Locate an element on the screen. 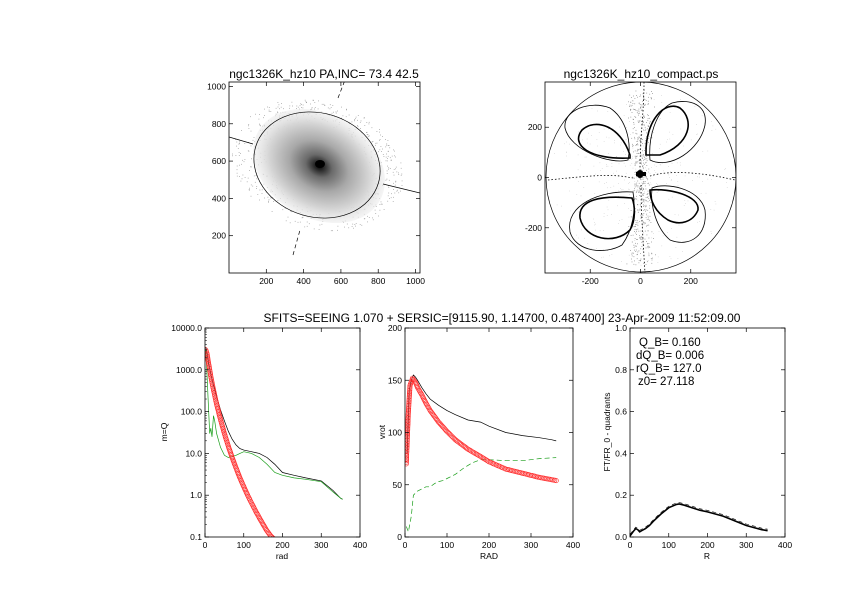 This screenshot has height=595, width=842. vrot-axes: 0 100 200 300 400 0 50 100 150 200 is located at coordinates (484, 436).